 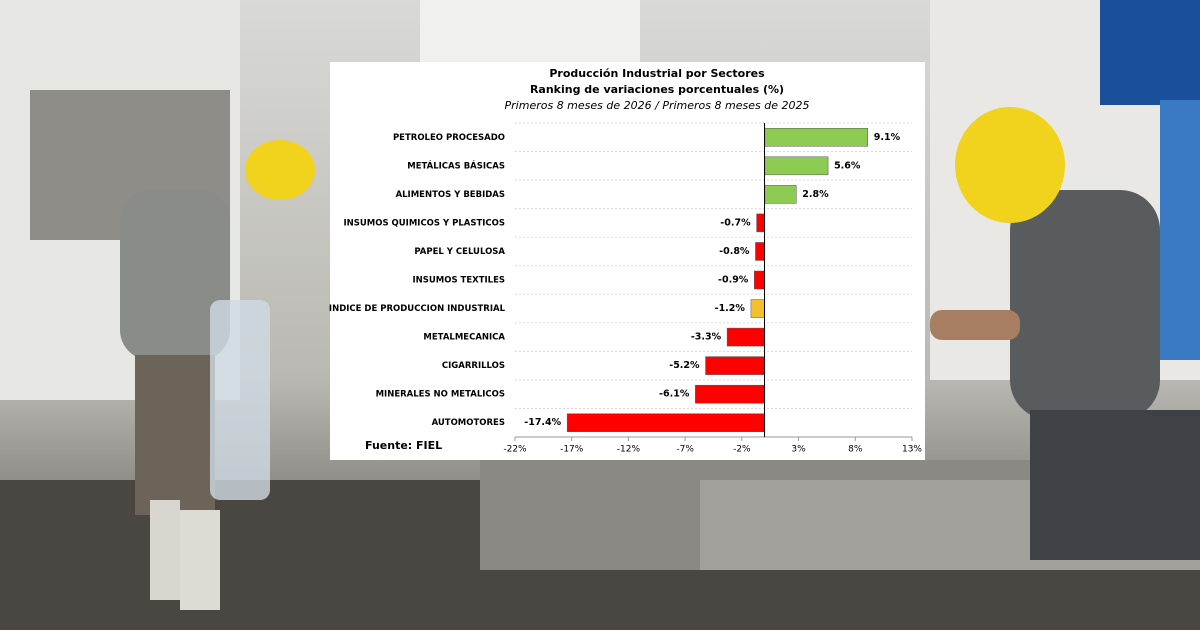 What do you see at coordinates (815, 194) in the screenshot?
I see `value-label: 2.8%` at bounding box center [815, 194].